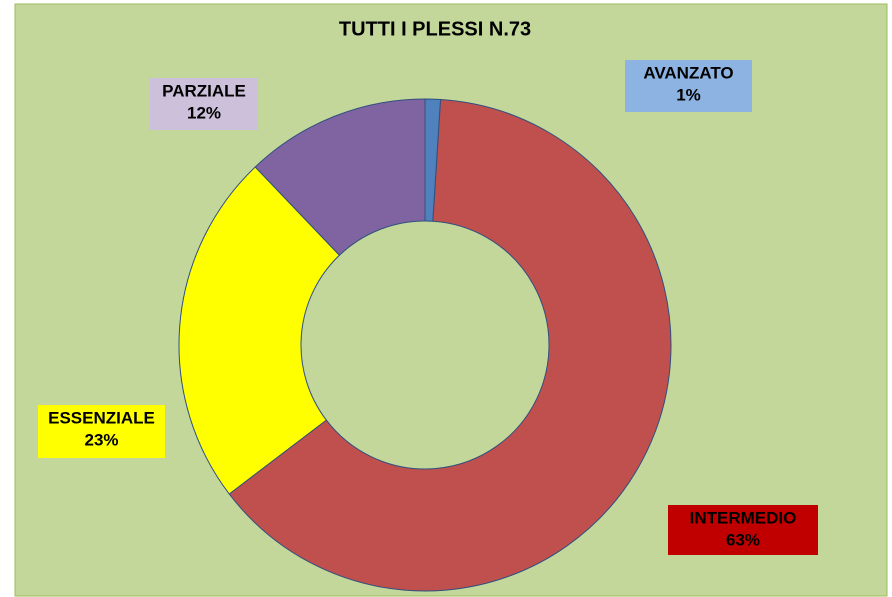 The height and width of the screenshot is (597, 892). What do you see at coordinates (101, 439) in the screenshot?
I see `data-label-value: 23%` at bounding box center [101, 439].